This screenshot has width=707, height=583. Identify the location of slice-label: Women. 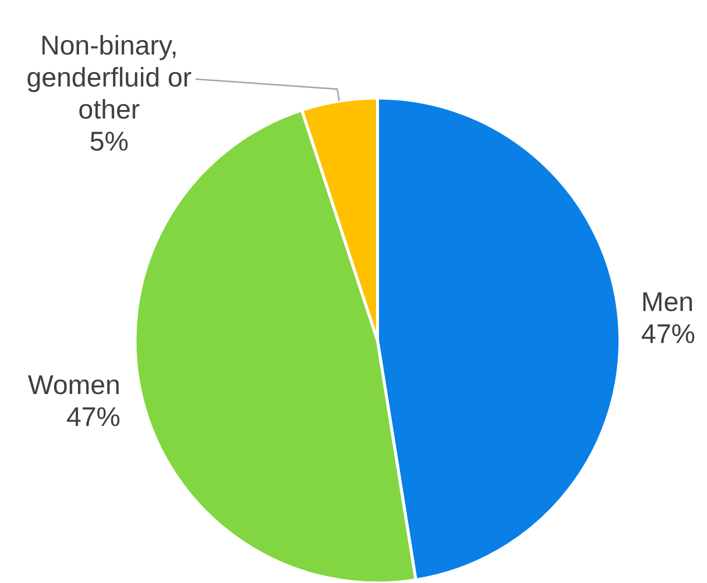
(74, 385).